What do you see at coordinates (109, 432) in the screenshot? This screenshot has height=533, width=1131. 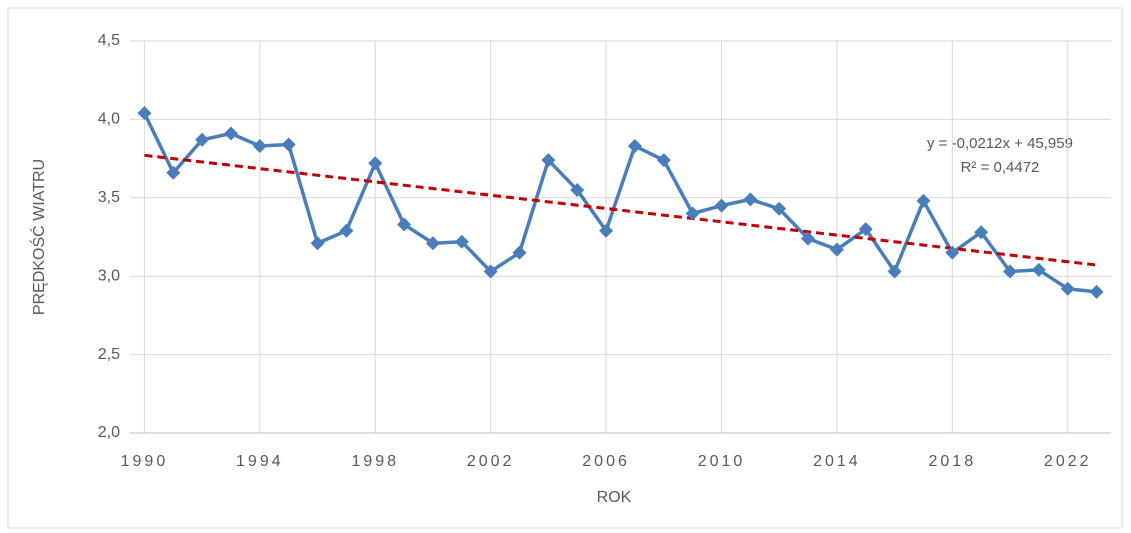 I see `y-tick-label: 2,0` at bounding box center [109, 432].